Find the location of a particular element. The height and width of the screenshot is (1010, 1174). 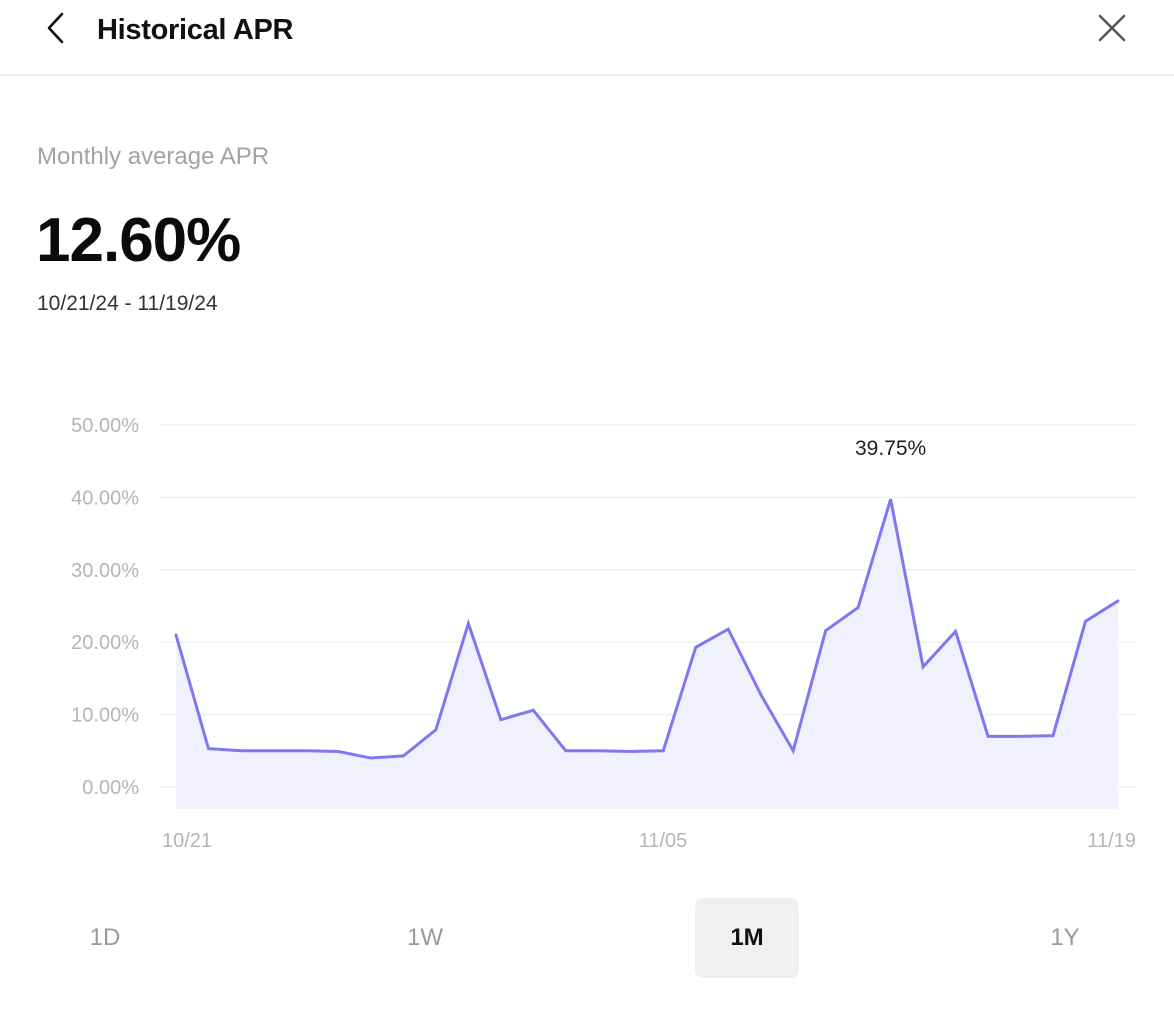

tab-1m: 1M is located at coordinates (747, 938).